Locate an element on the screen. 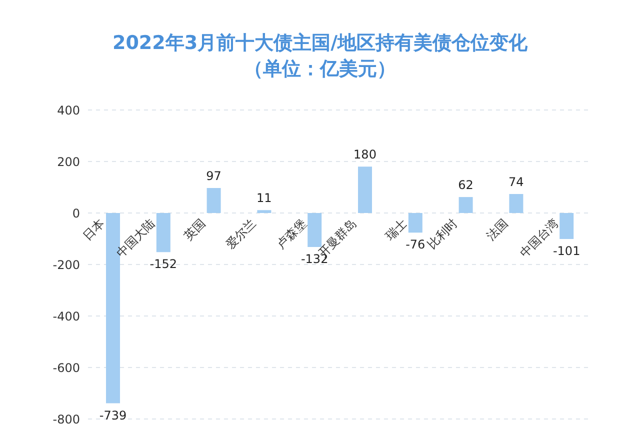 The width and height of the screenshot is (640, 432). data-label: 62 is located at coordinates (466, 185).